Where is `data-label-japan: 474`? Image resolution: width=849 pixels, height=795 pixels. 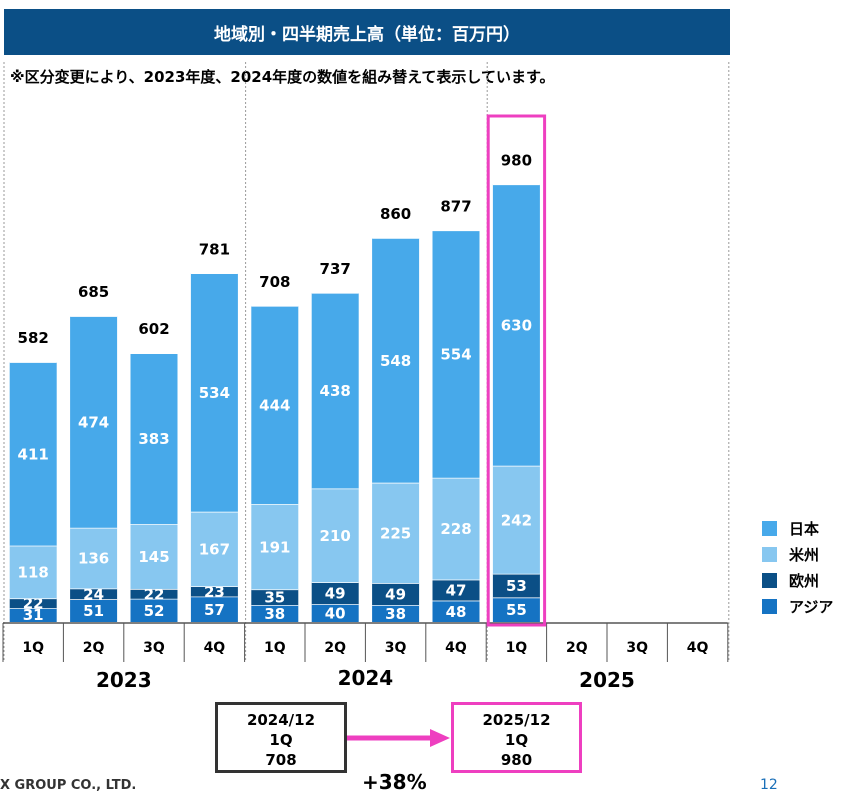 data-label-japan: 474 is located at coordinates (93, 422).